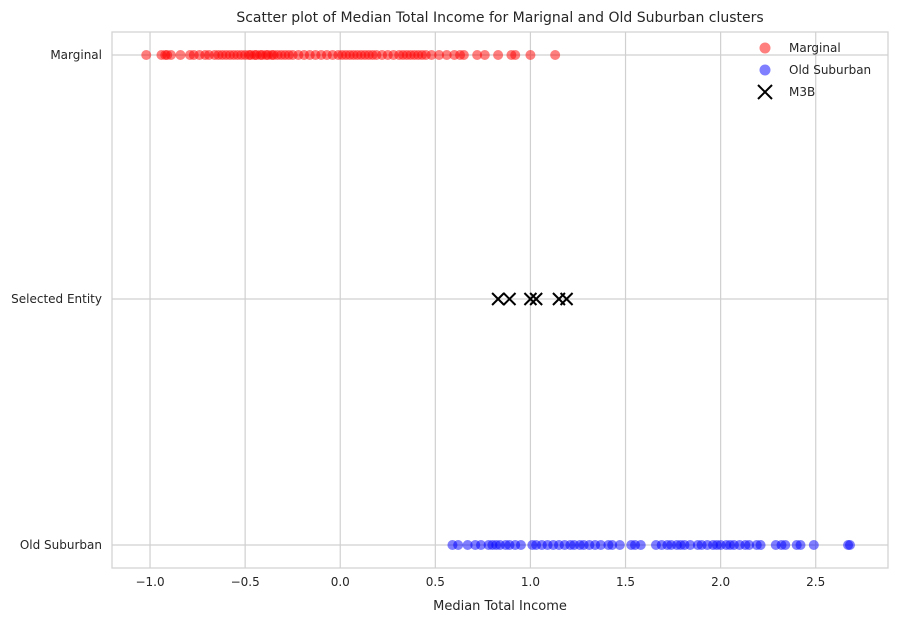 The height and width of the screenshot is (622, 897). What do you see at coordinates (76, 55) in the screenshot?
I see `y-category-label: Marginal` at bounding box center [76, 55].